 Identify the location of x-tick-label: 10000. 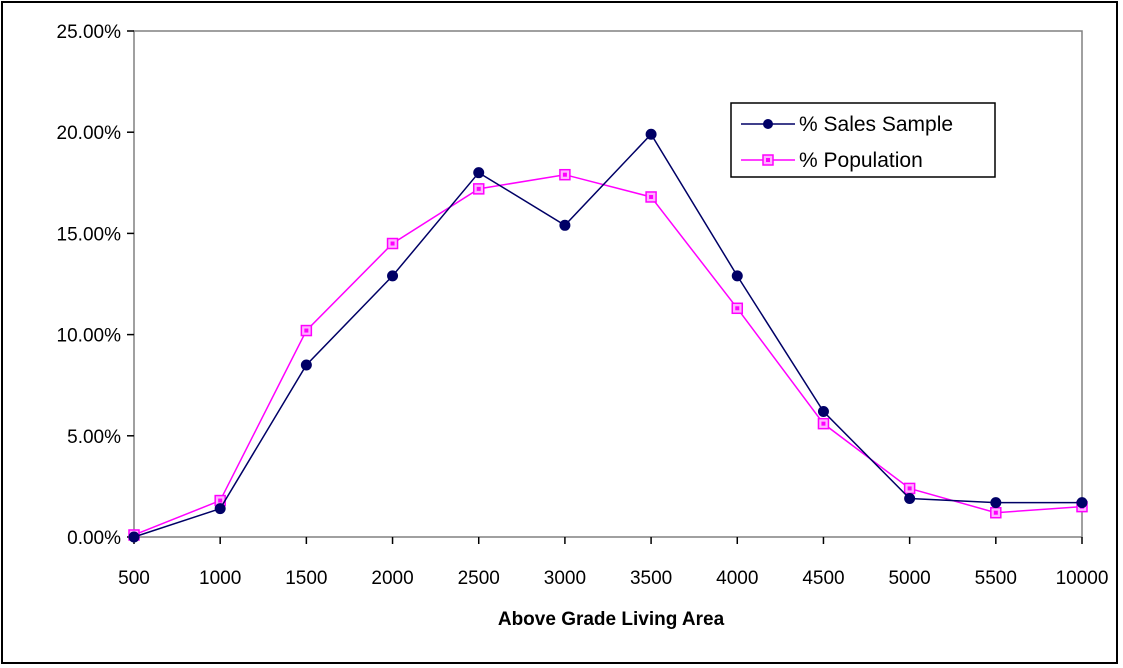
(1082, 578).